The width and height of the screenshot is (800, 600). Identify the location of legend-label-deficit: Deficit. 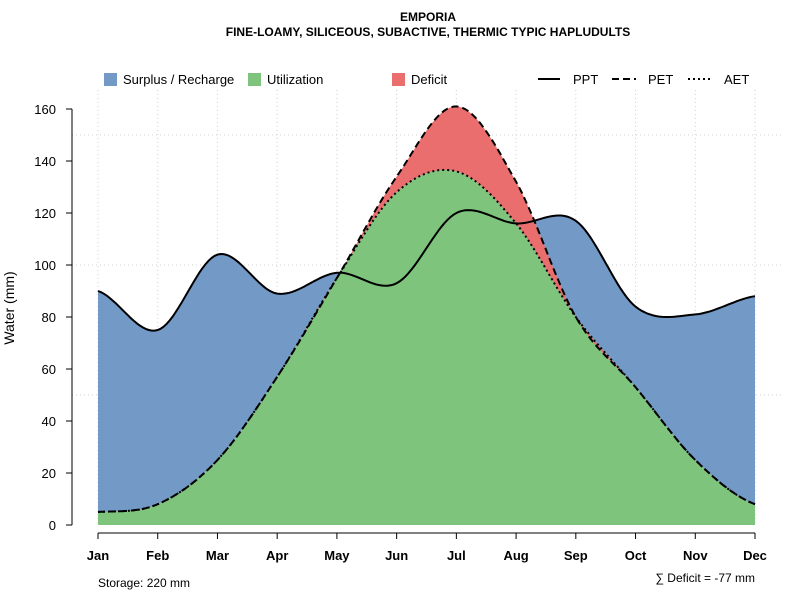
(429, 79).